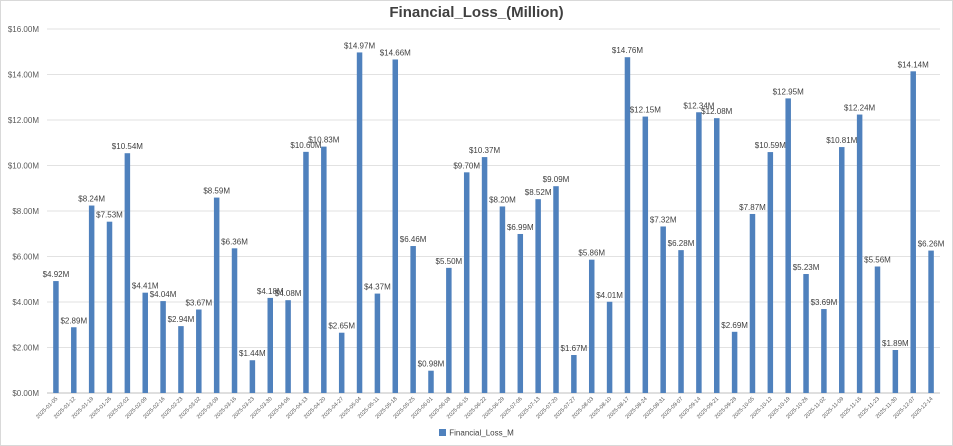  What do you see at coordinates (895, 343) in the screenshot?
I see `data-label: $1.89M` at bounding box center [895, 343].